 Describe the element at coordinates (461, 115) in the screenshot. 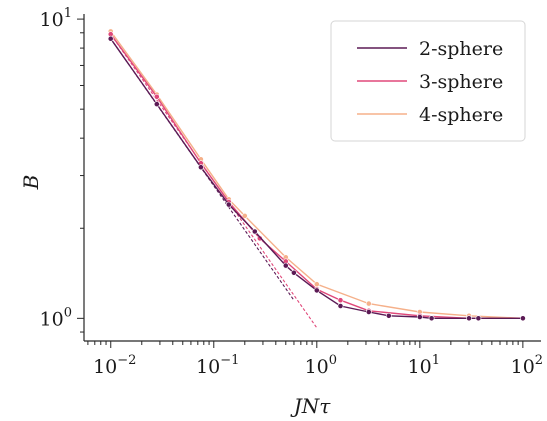

I see `legend-label-4-sphere: 4-sphere` at that location.